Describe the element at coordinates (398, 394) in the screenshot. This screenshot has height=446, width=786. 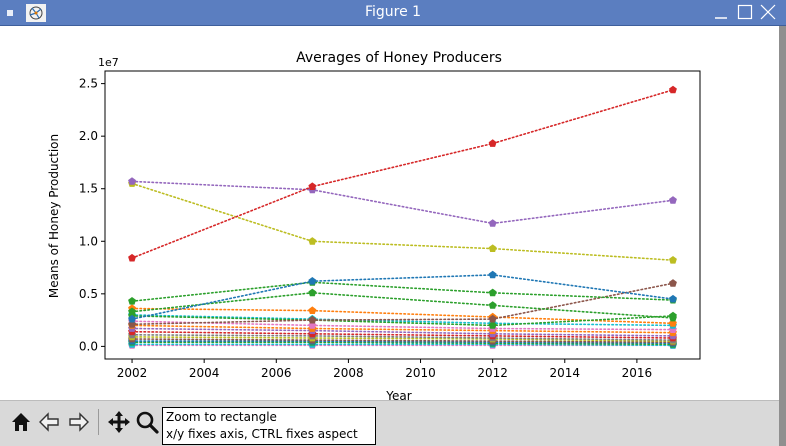
I see `x-axis-label: Year` at that location.